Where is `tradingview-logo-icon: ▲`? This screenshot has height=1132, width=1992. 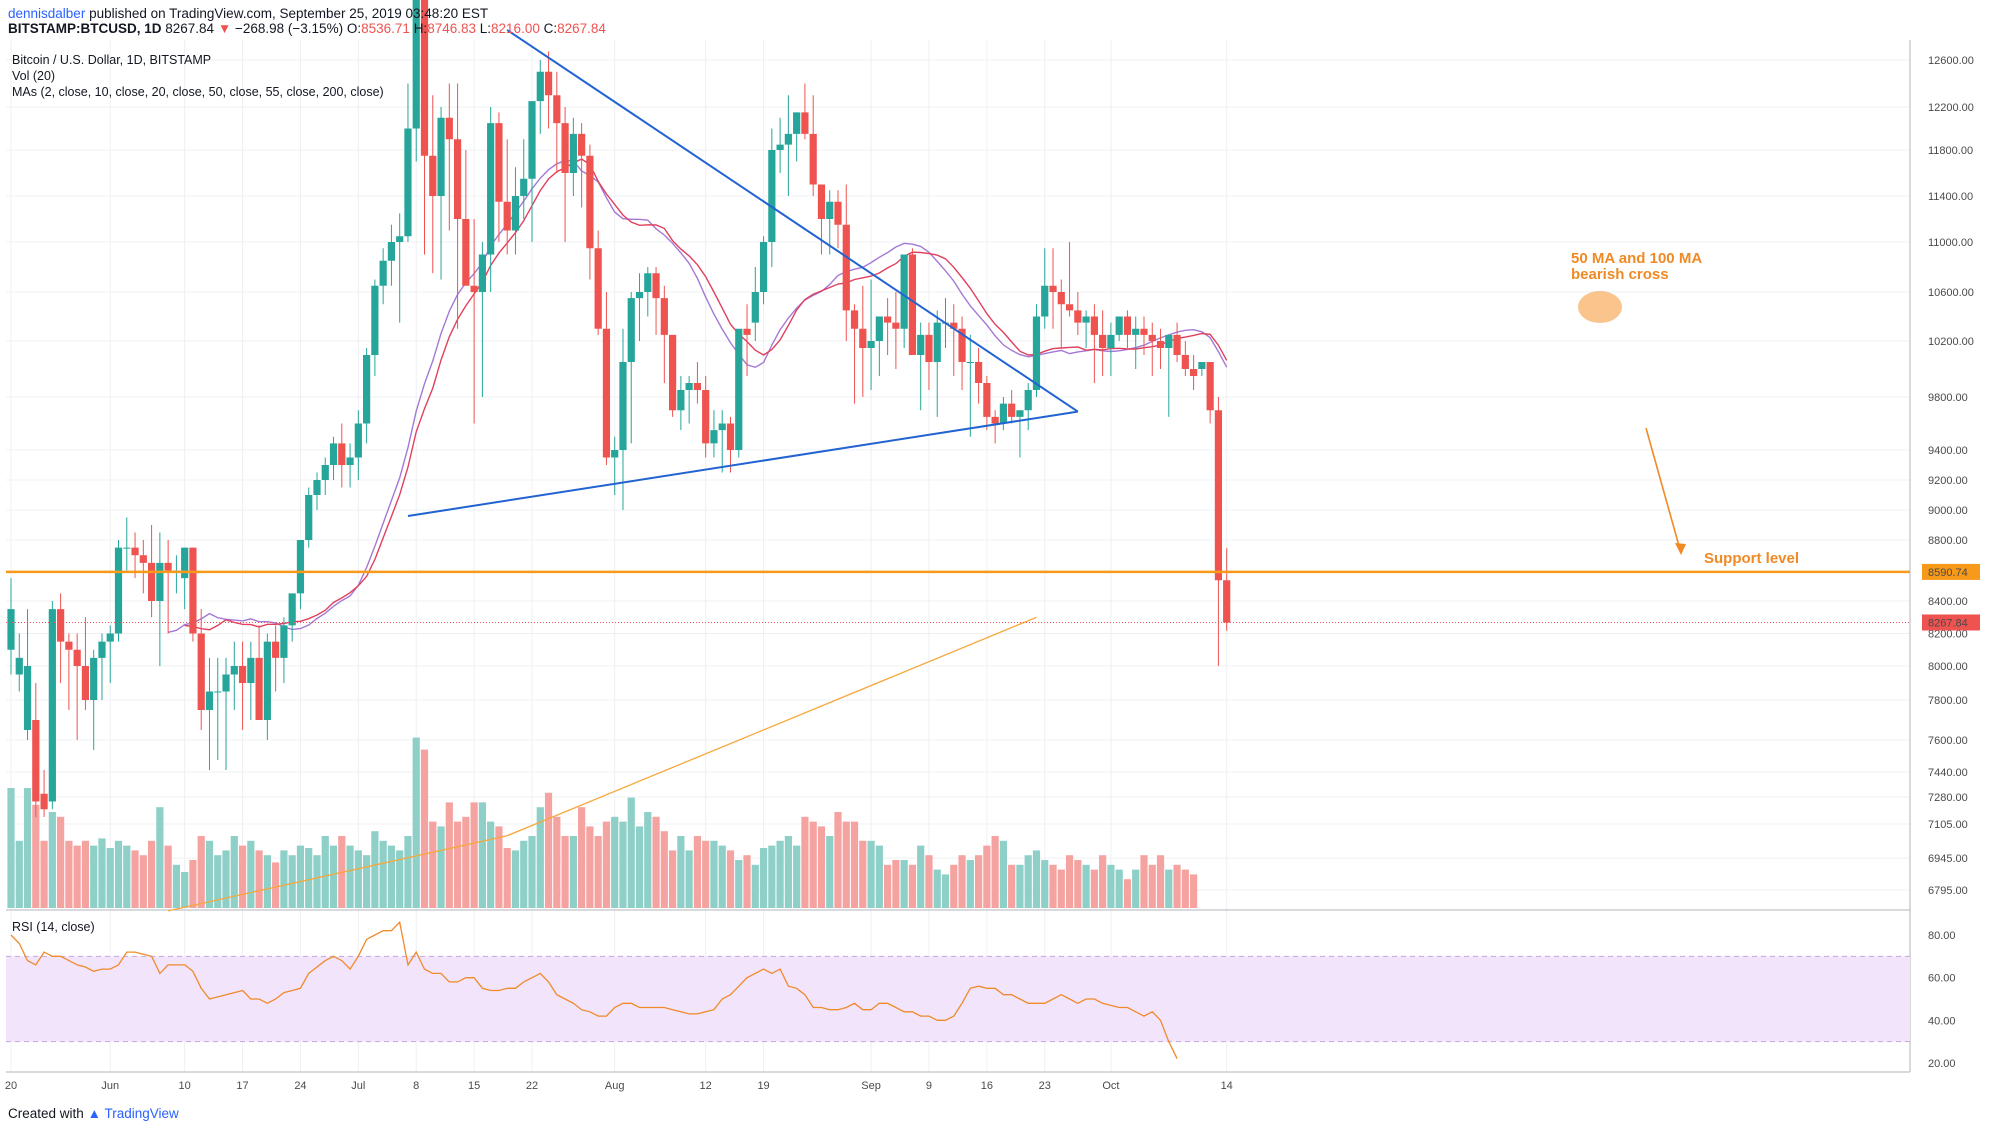
tradingview-logo-icon: ▲ is located at coordinates (94, 1113).